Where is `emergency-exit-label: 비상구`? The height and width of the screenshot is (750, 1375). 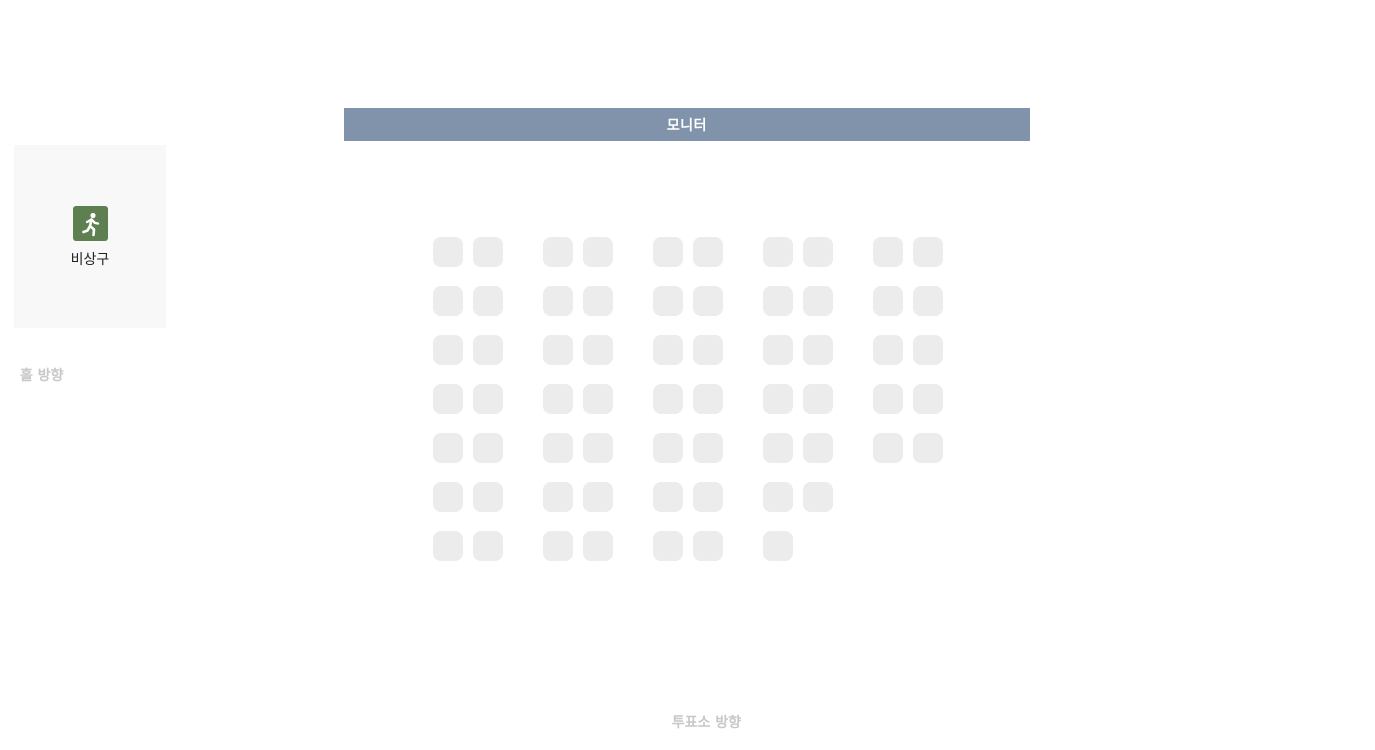
emergency-exit-label: 비상구 is located at coordinates (90, 260).